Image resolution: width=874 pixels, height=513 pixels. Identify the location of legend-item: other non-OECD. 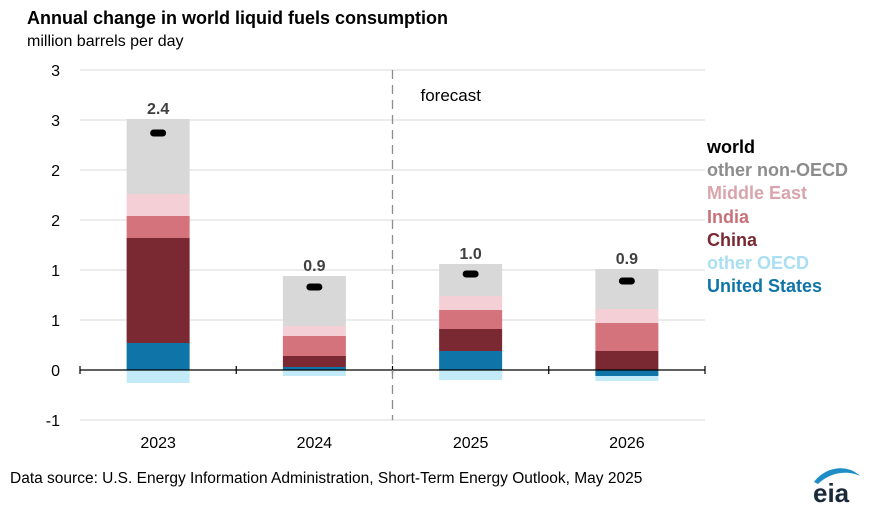
(777, 170).